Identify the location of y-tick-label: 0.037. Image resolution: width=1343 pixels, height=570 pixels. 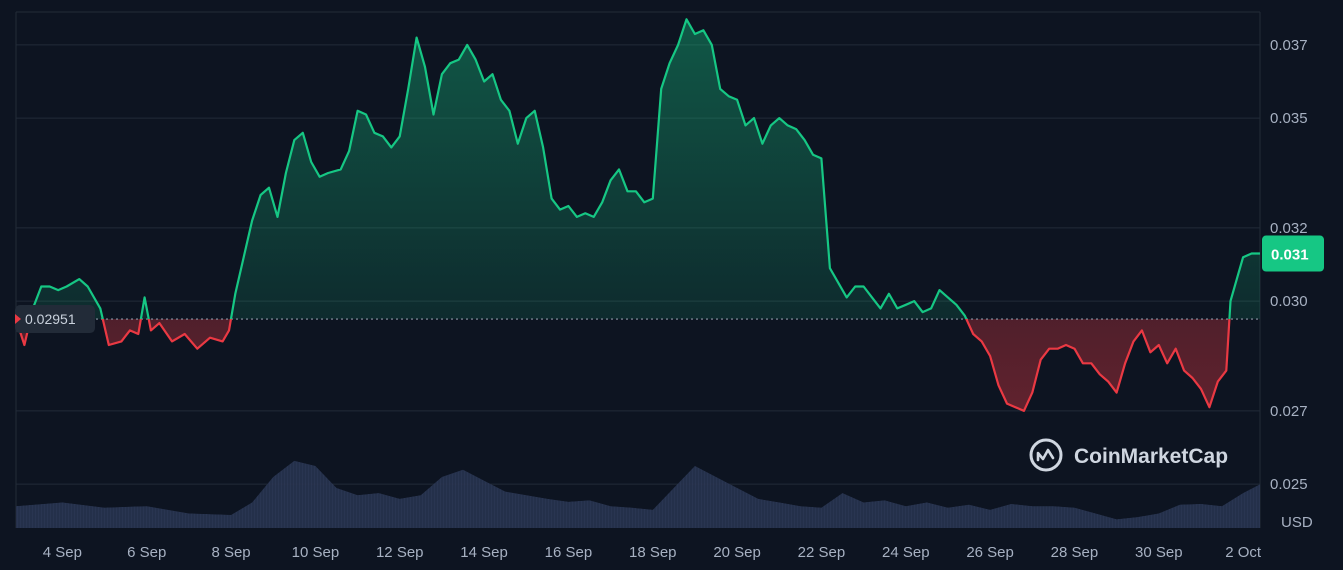
(1289, 45).